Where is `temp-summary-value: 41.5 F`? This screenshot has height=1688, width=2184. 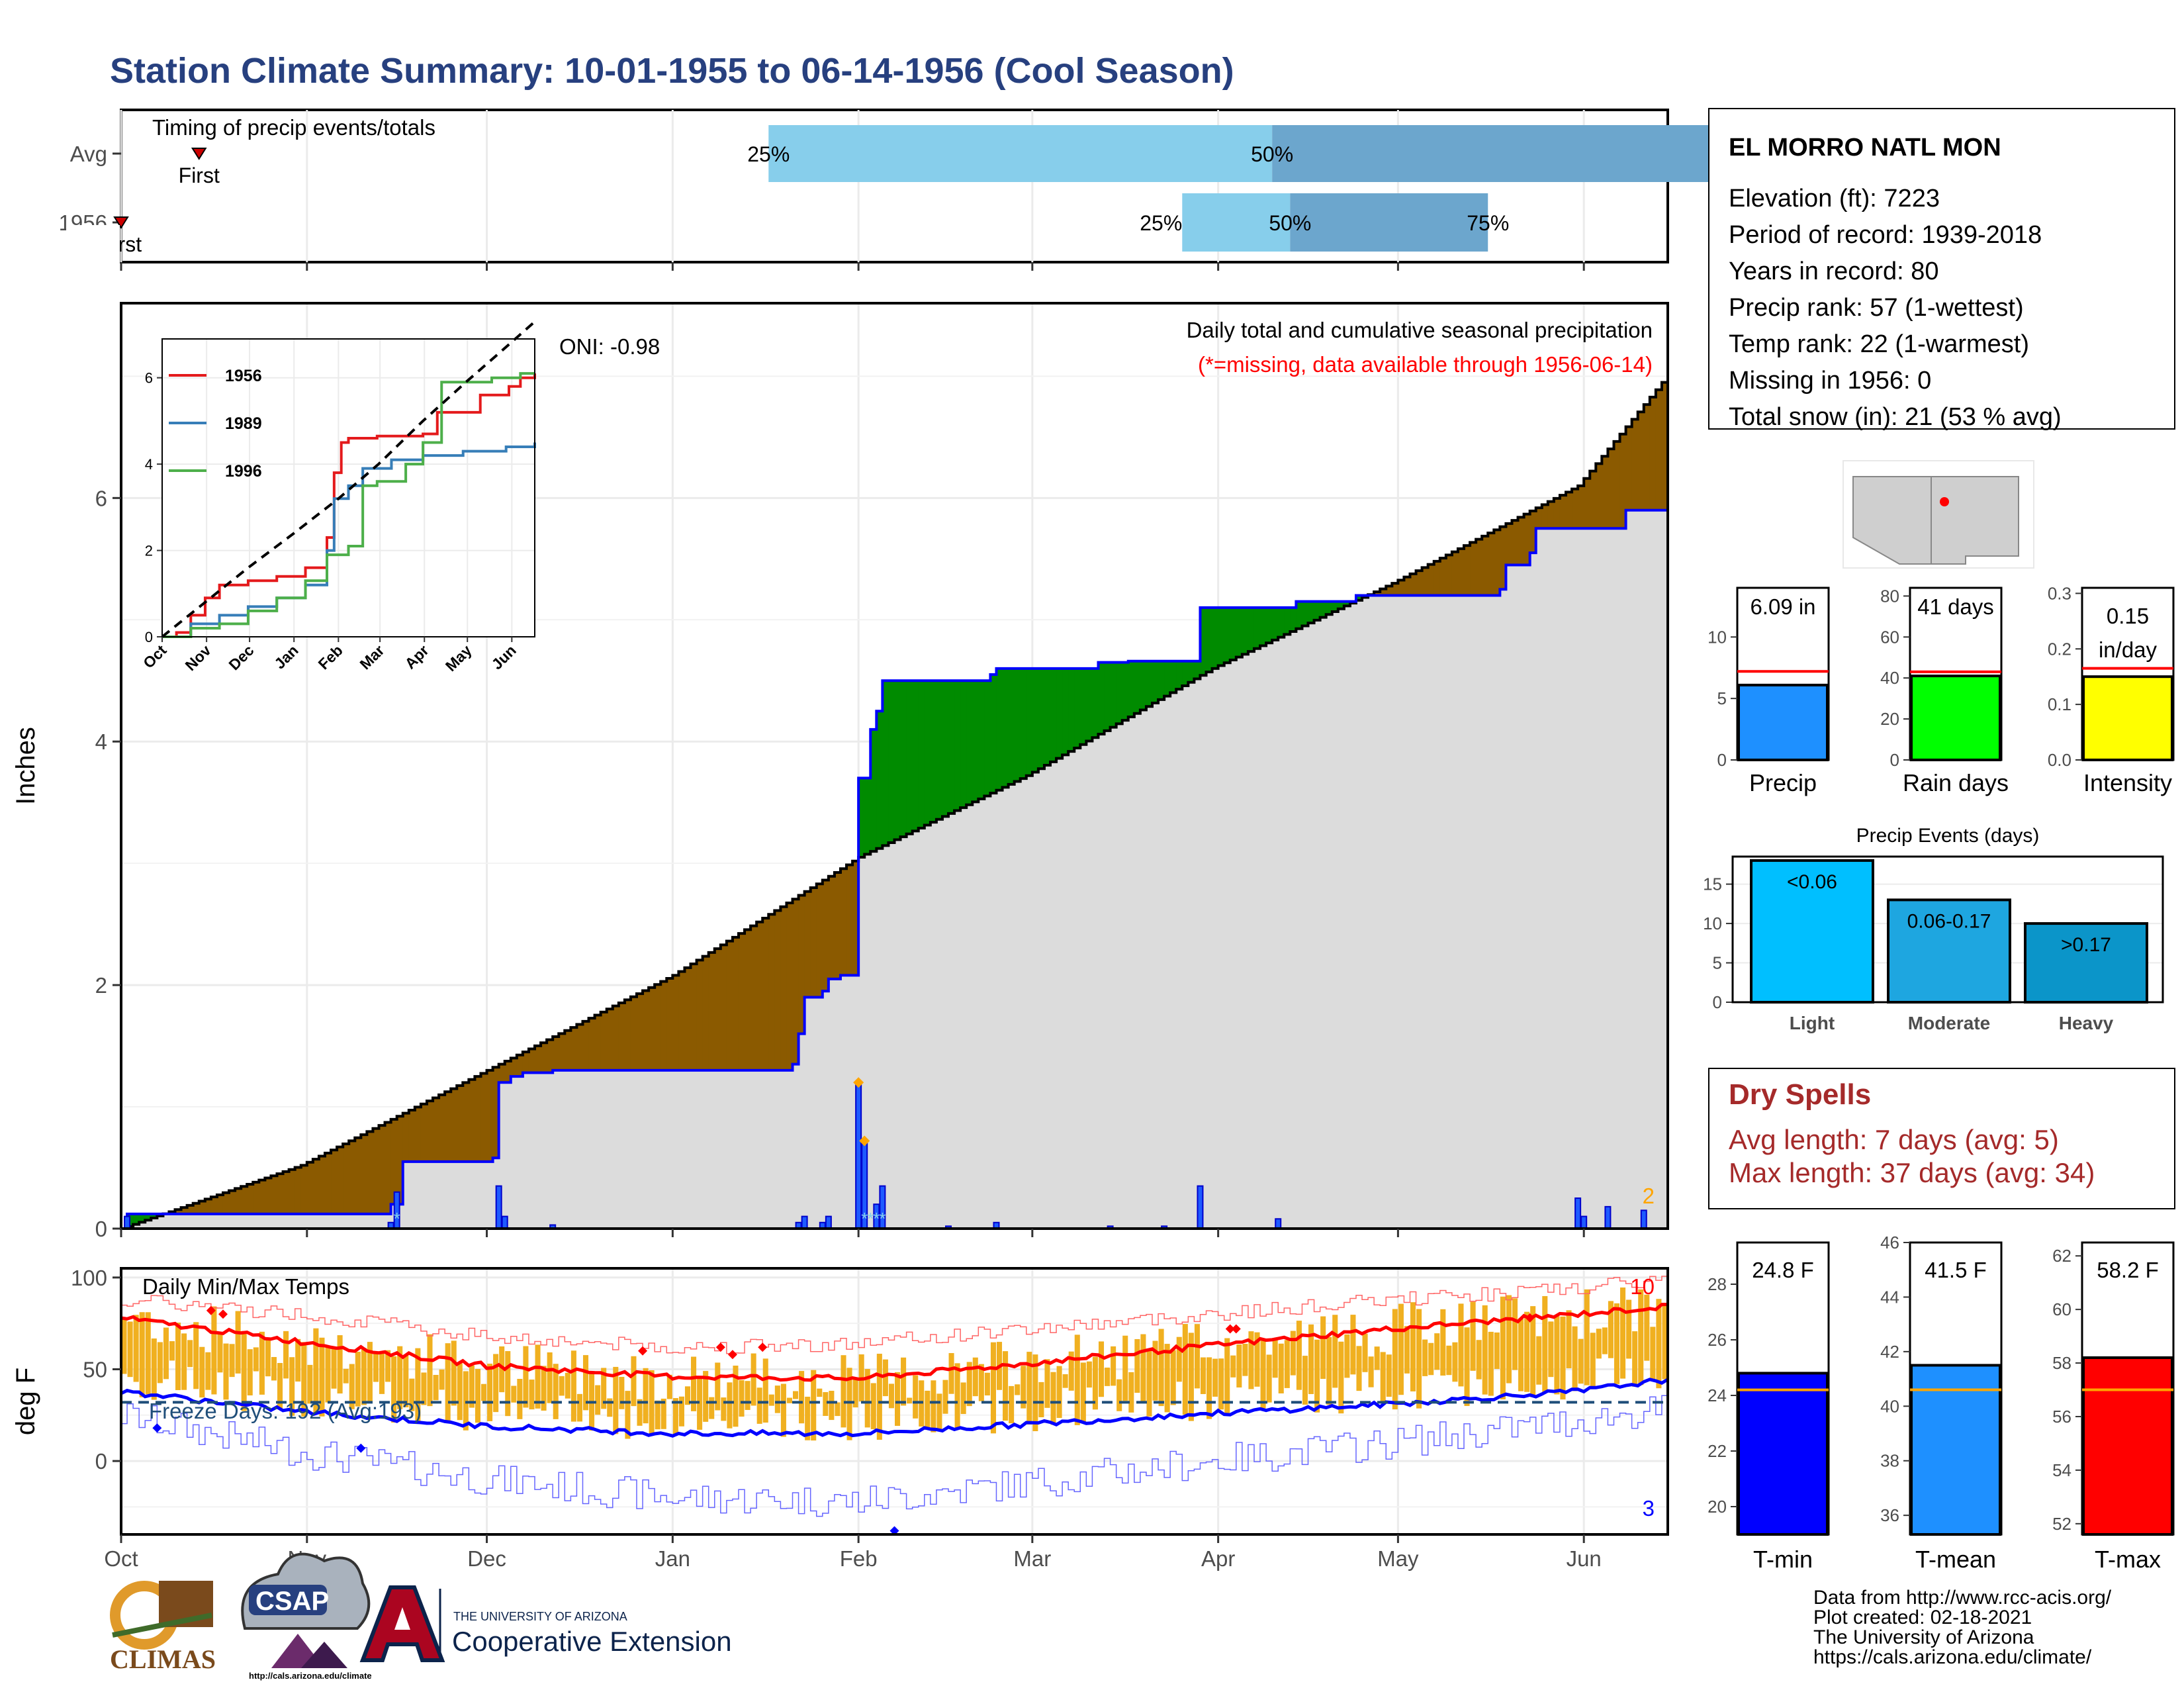 temp-summary-value: 41.5 F is located at coordinates (1956, 1270).